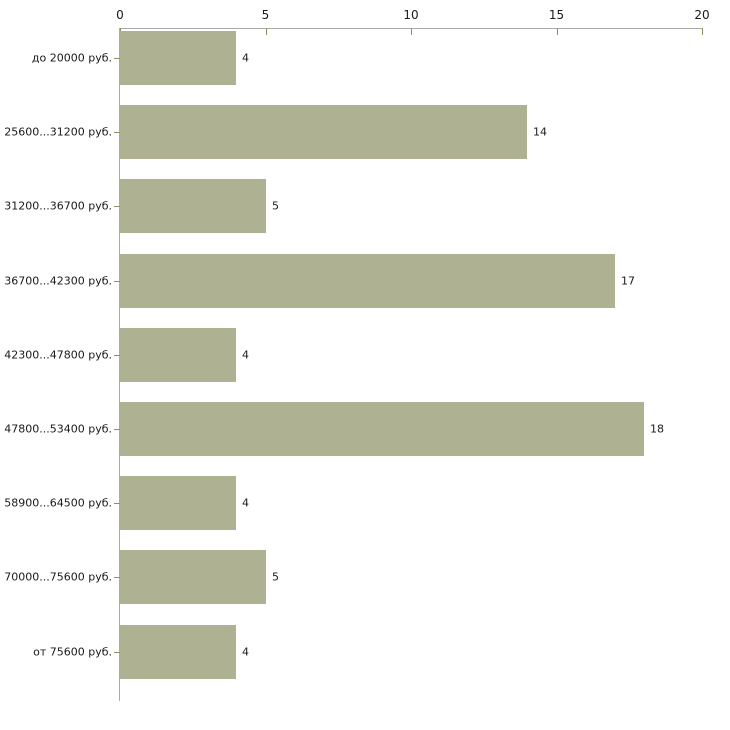  Describe the element at coordinates (58, 281) in the screenshot. I see `category-label: 36700...42300 руб.` at that location.